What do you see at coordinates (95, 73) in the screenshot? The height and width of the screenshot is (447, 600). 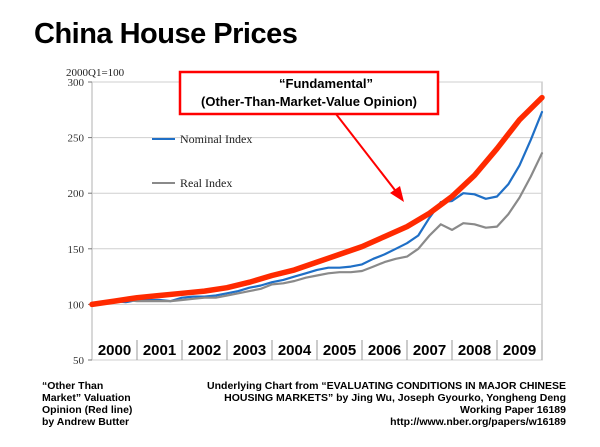 I see `unit-label: 2000Q1=100` at bounding box center [95, 73].